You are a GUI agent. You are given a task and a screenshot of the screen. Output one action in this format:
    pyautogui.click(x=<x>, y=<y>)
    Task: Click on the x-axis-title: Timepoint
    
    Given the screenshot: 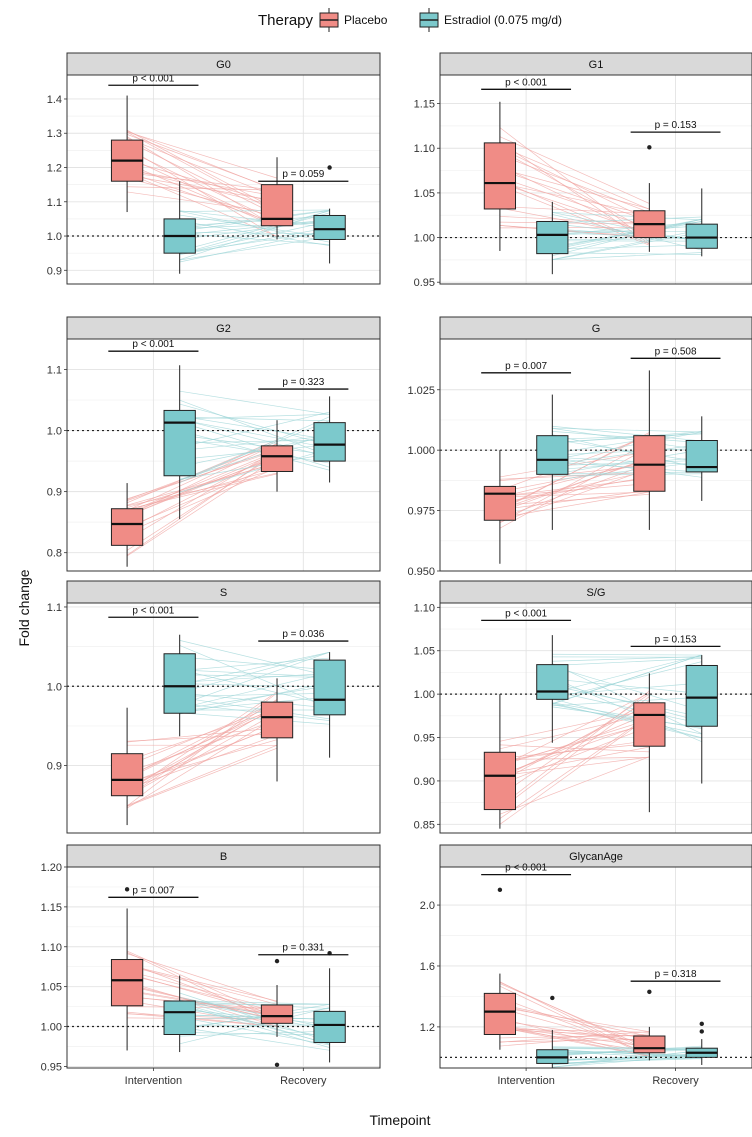 What is the action you would take?
    pyautogui.click(x=400, y=1120)
    